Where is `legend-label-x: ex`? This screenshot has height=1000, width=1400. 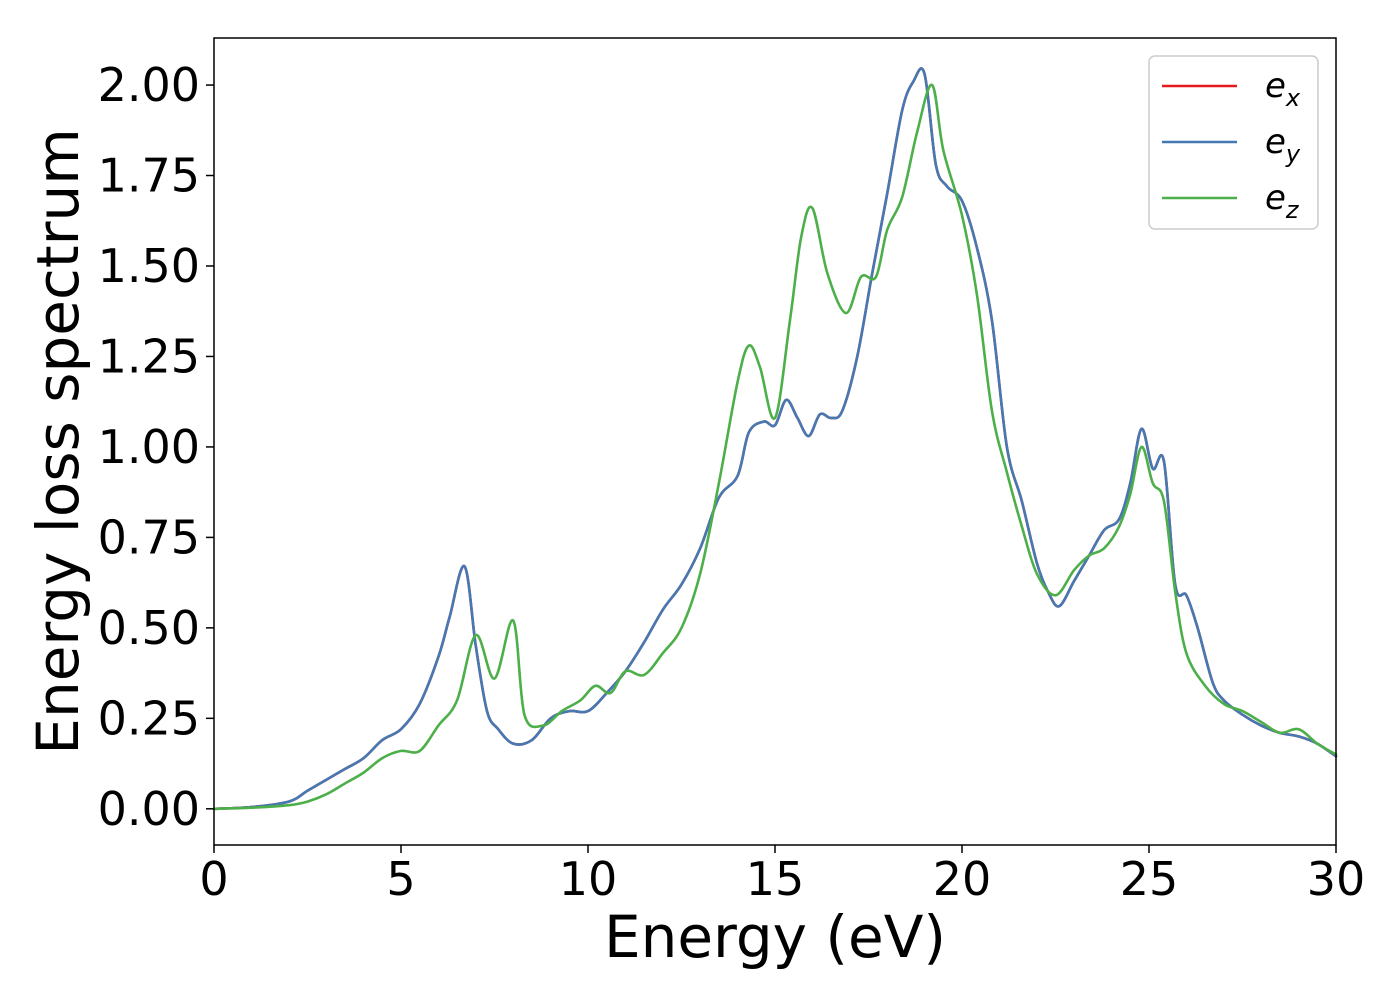 legend-label-x: ex is located at coordinates (1283, 89).